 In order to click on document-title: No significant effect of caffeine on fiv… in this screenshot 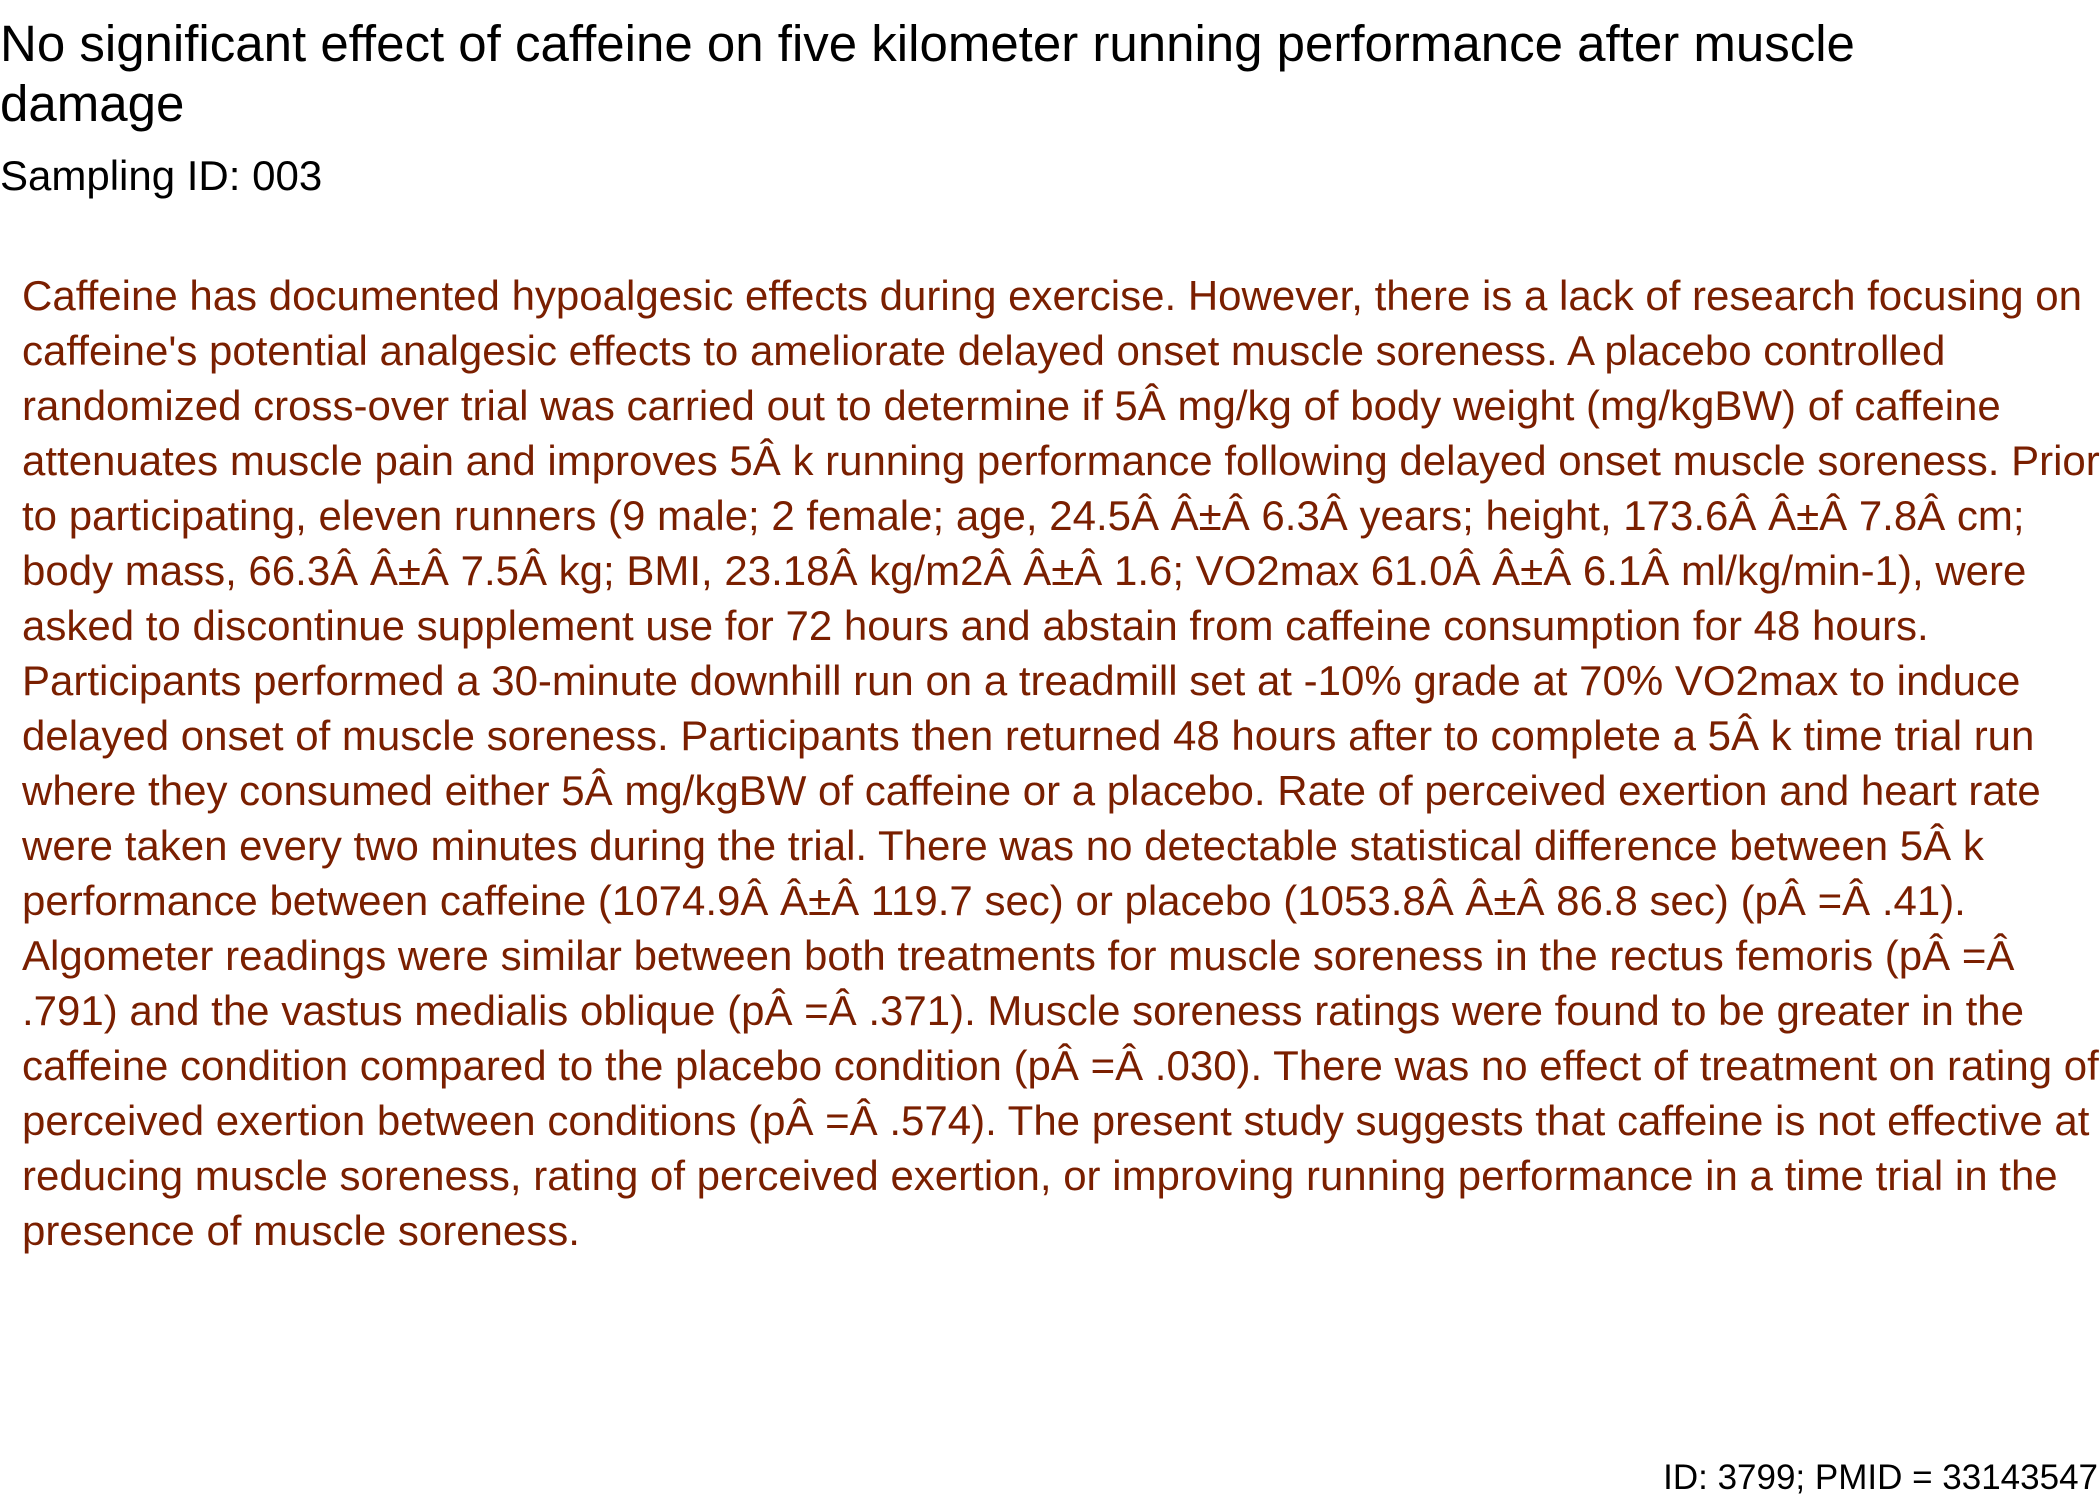, I will do `click(927, 73)`.